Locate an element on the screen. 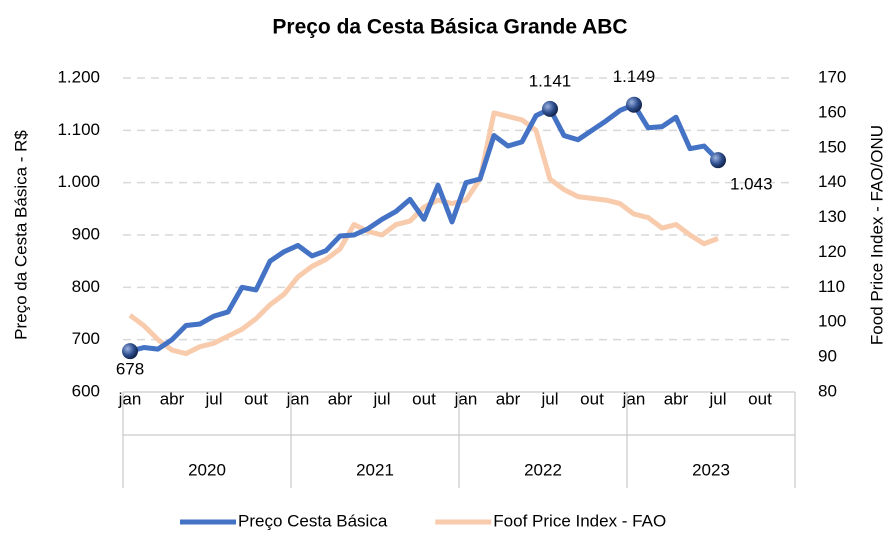 Image resolution: width=892 pixels, height=538 pixels. y-tick-label: 1.000 is located at coordinates (78, 181).